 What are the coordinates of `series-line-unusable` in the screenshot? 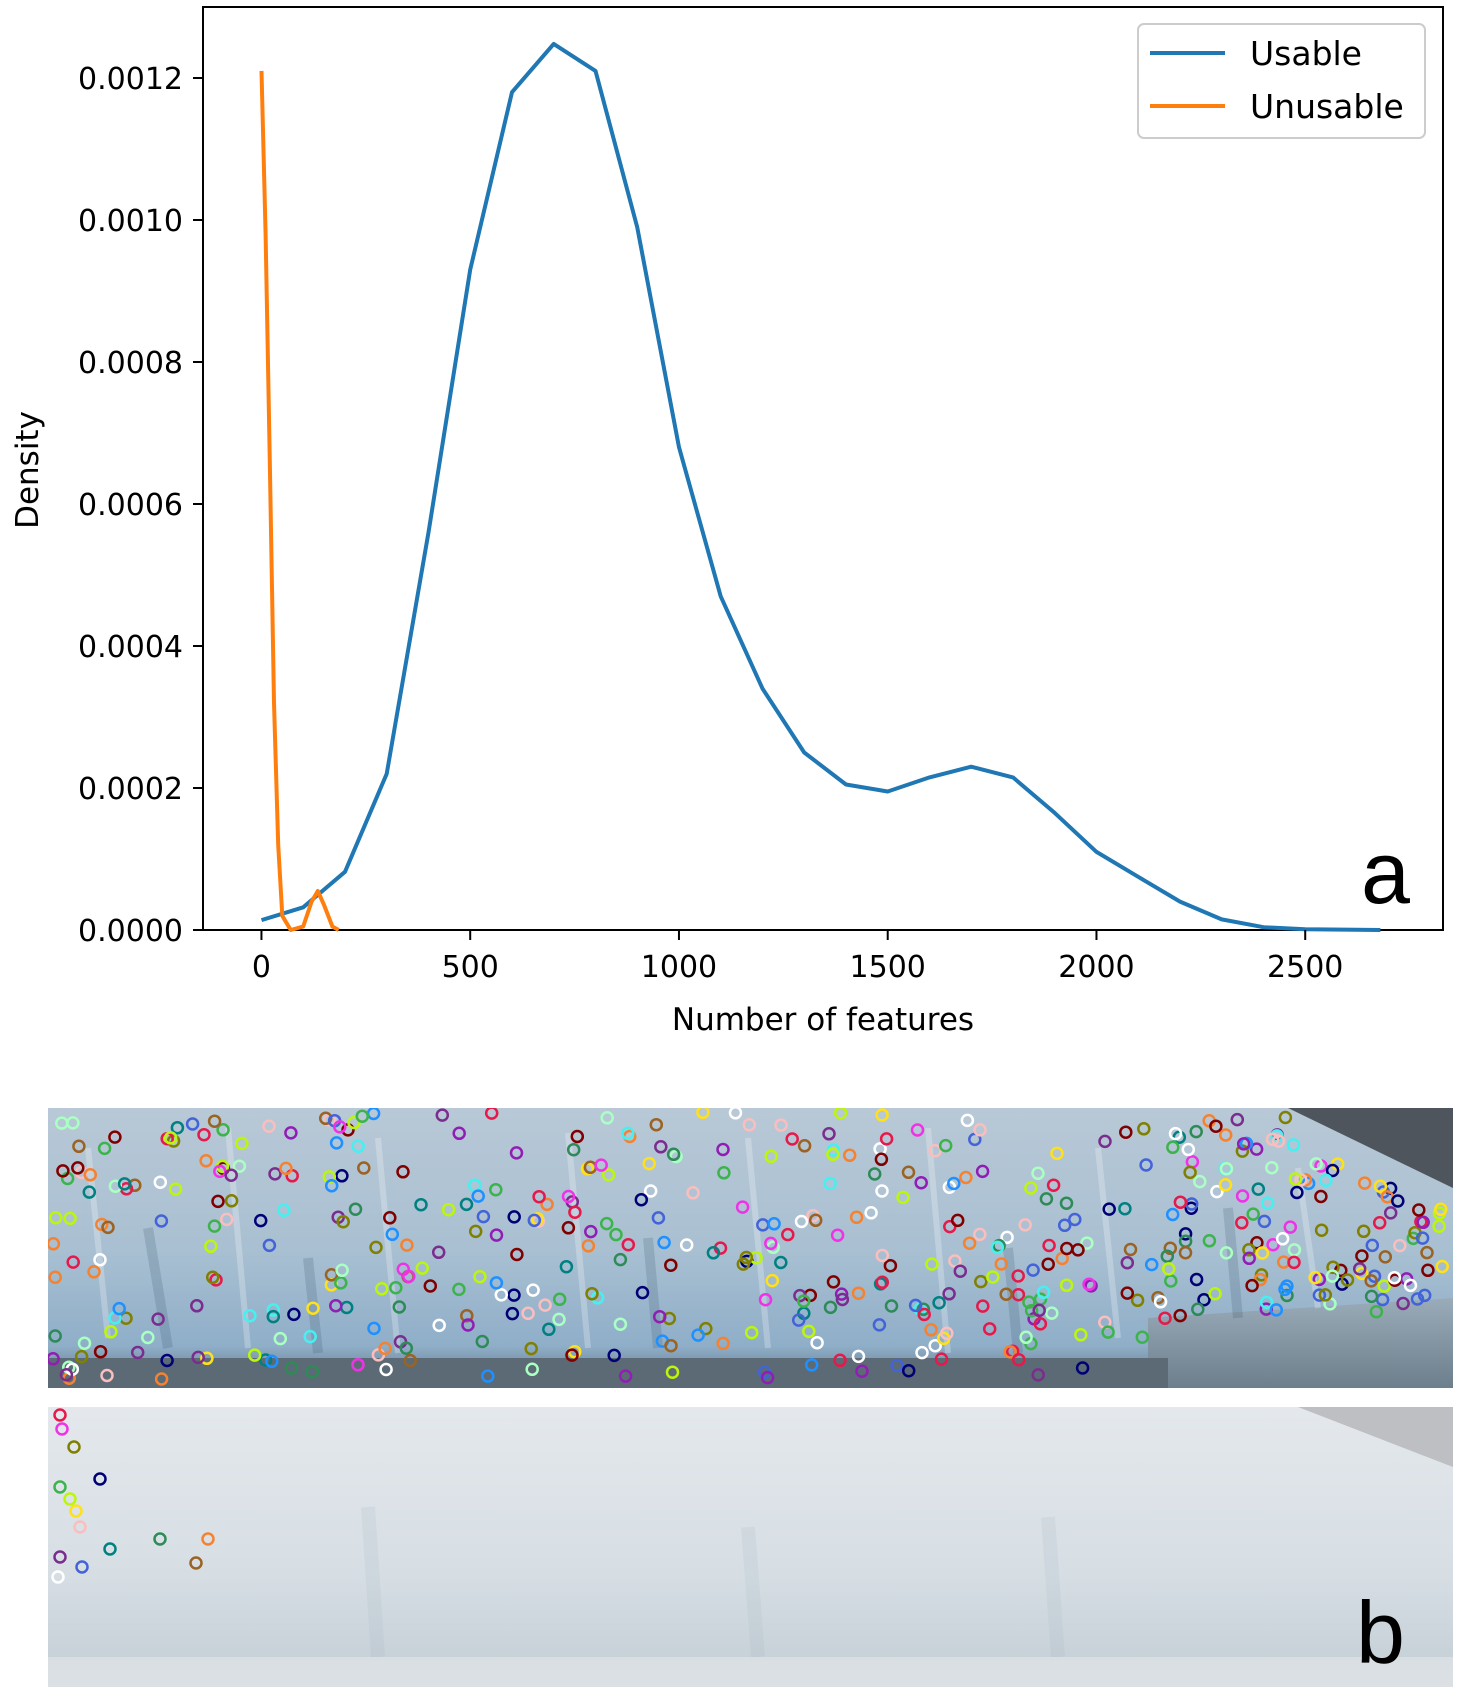 It's located at (299, 501).